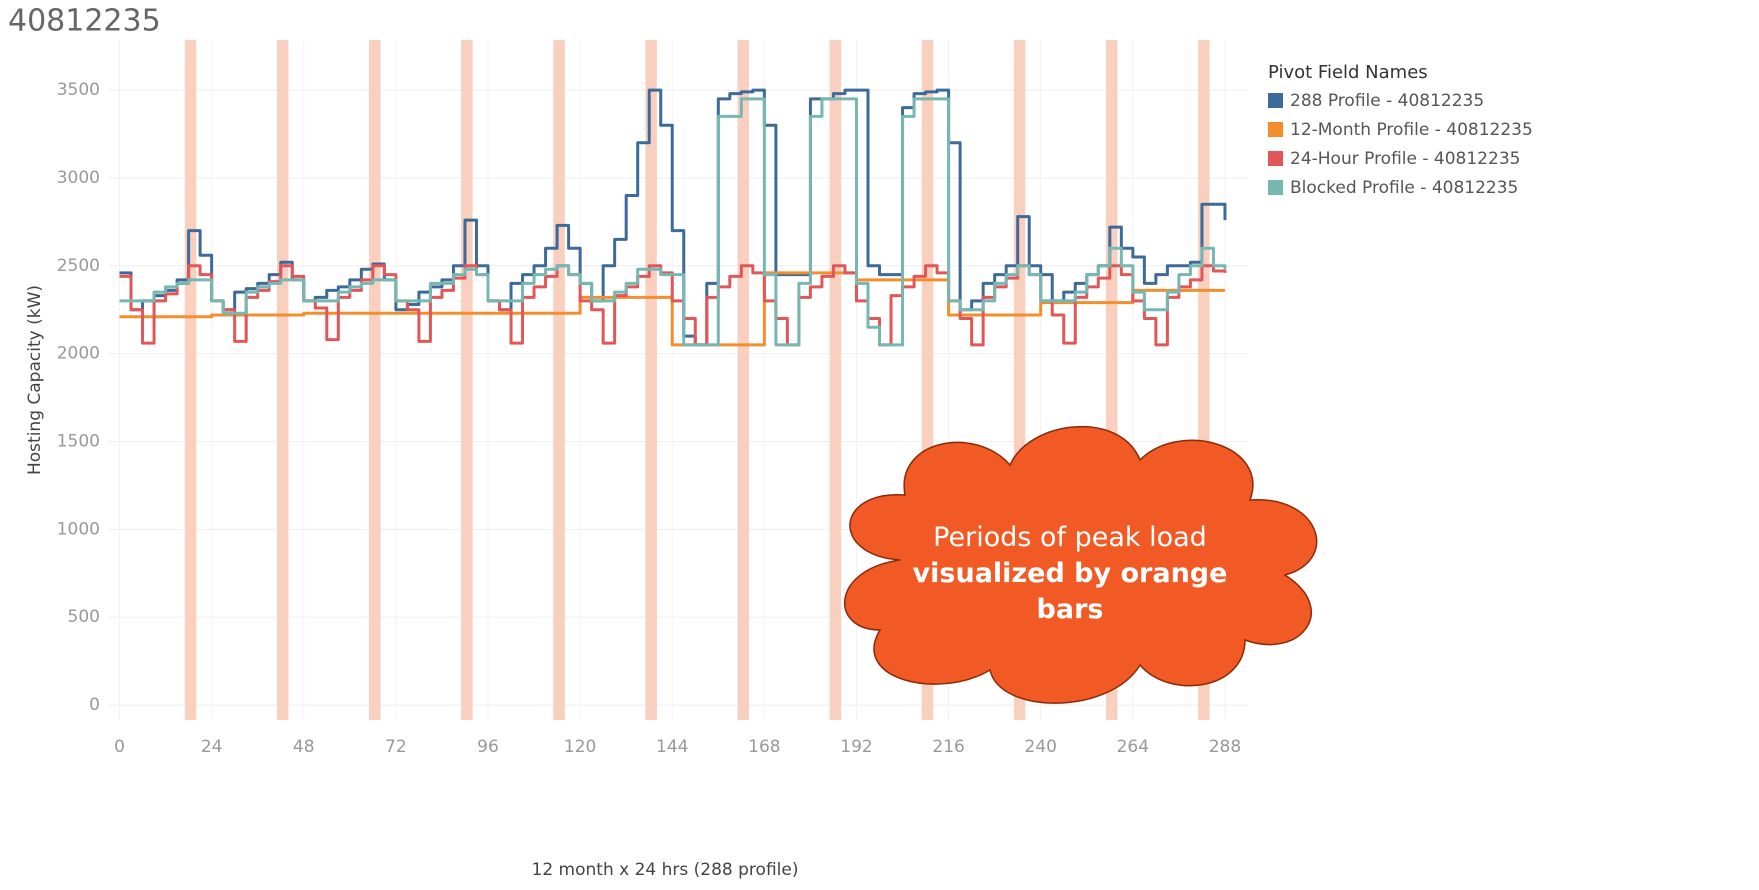 Image resolution: width=1759 pixels, height=890 pixels. I want to click on x-tick-label: 48, so click(304, 747).